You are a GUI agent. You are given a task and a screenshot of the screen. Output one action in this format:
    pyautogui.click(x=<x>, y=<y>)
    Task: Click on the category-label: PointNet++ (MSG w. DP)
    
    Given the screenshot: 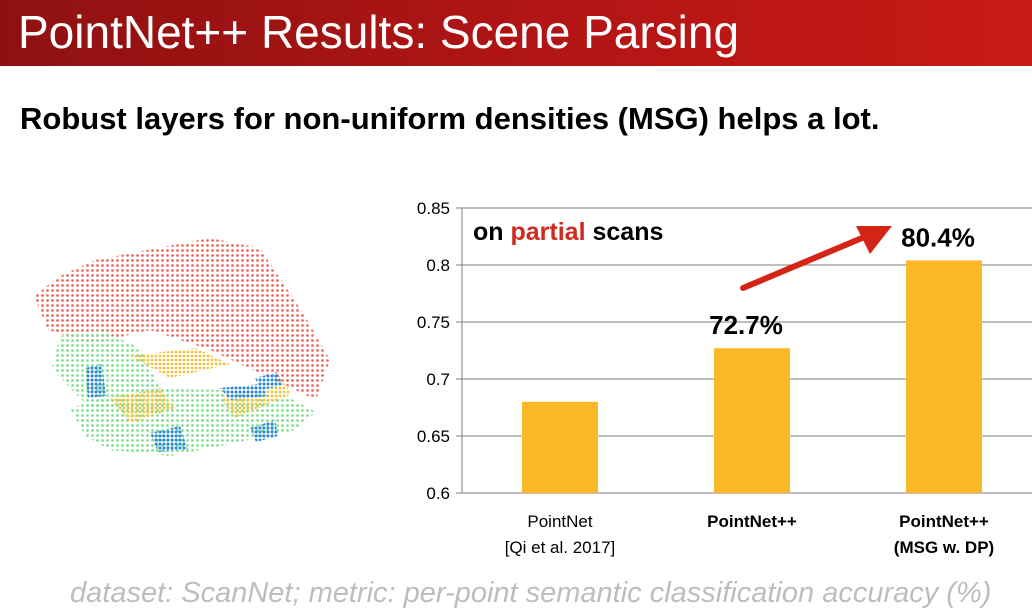 What is the action you would take?
    pyautogui.click(x=944, y=534)
    